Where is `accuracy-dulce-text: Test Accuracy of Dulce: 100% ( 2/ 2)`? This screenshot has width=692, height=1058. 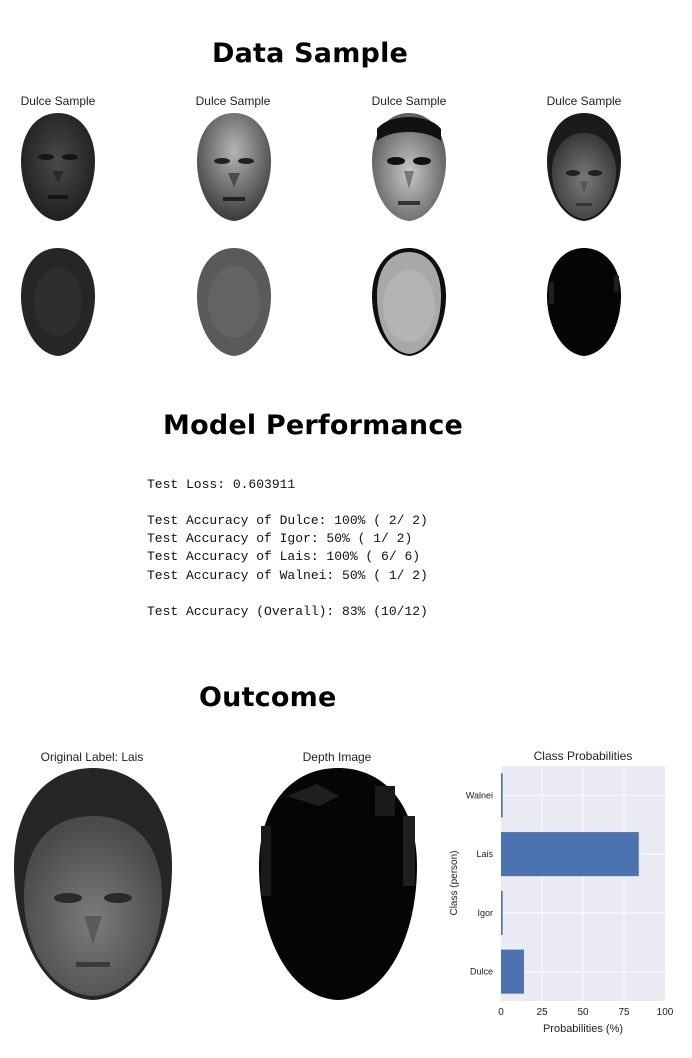
accuracy-dulce-text: Test Accuracy of Dulce: 100% ( 2/ 2) is located at coordinates (287, 520).